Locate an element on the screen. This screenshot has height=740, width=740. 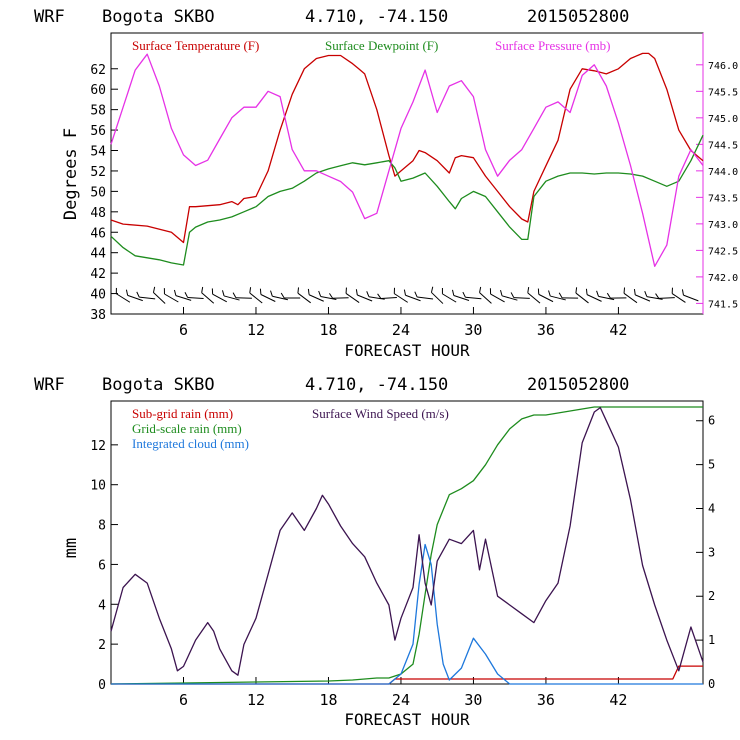
y-tick-label: 52 is located at coordinates (98, 172).